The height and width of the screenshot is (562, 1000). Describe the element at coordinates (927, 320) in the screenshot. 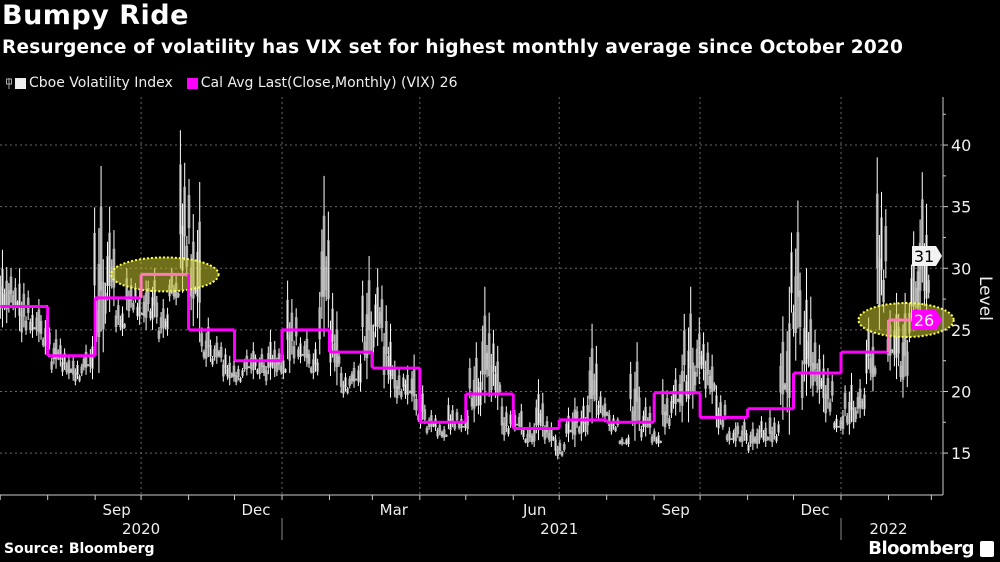

I see `monthly-avg-last-value-tag` at that location.